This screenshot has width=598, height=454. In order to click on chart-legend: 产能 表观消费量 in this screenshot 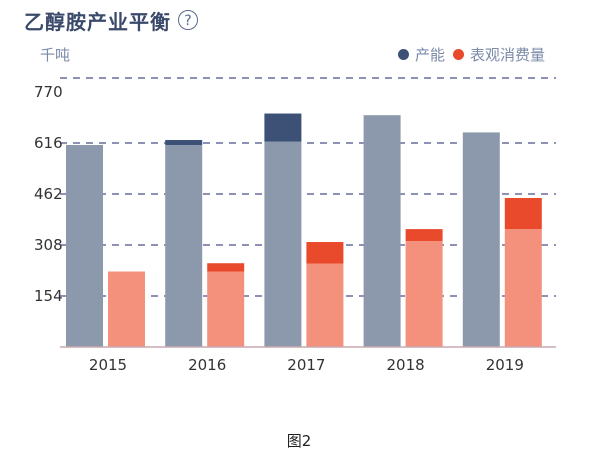, I will do `click(475, 54)`.